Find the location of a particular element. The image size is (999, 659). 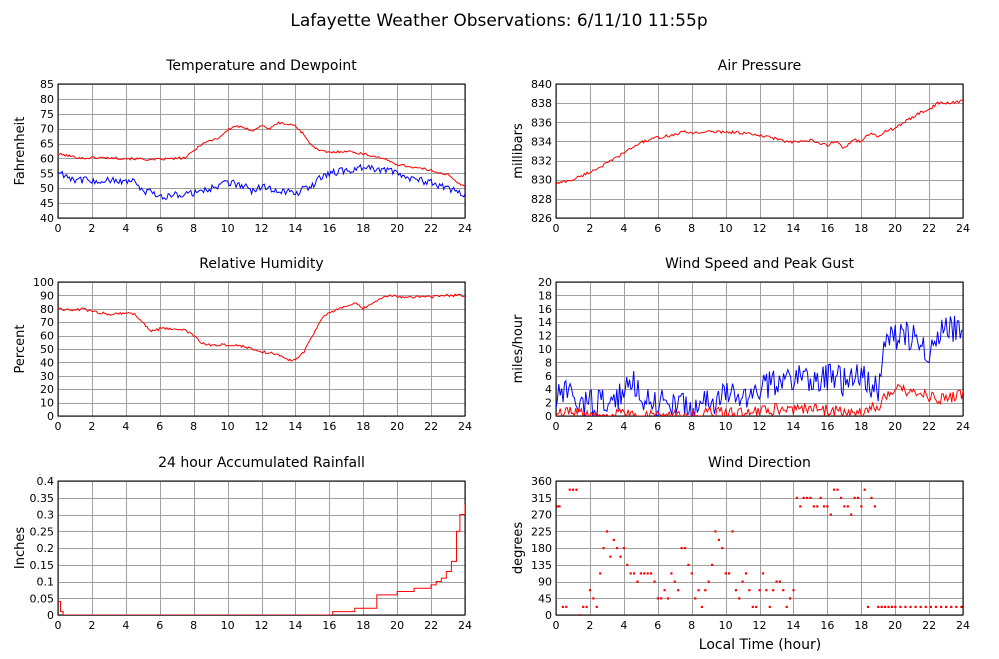

y-tick-label: 0.35 is located at coordinates (42, 498).